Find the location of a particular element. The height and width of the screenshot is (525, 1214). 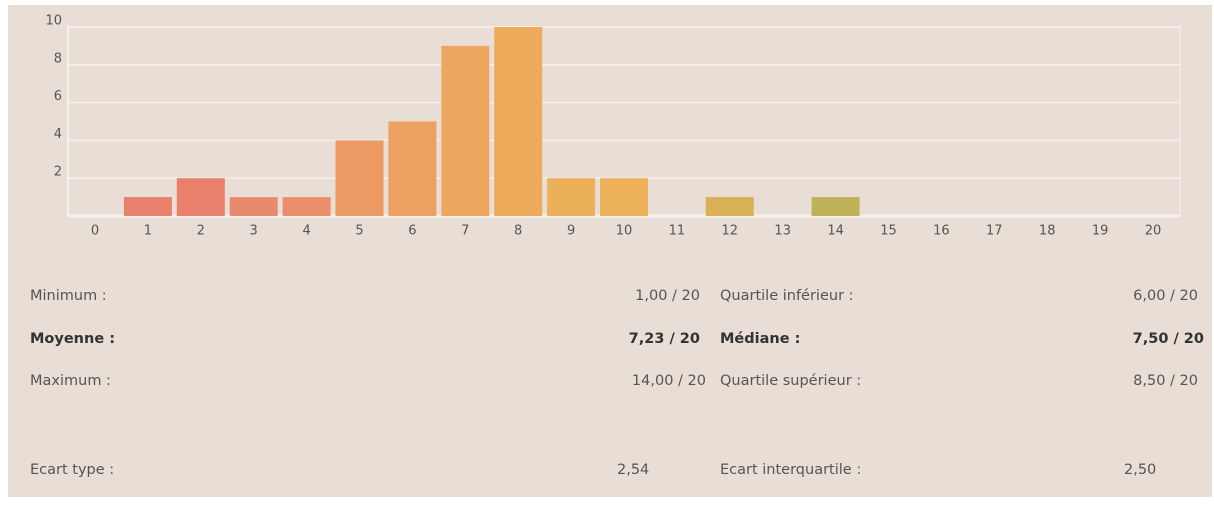

stat-value: 6,00 / 20 is located at coordinates (1165, 296).